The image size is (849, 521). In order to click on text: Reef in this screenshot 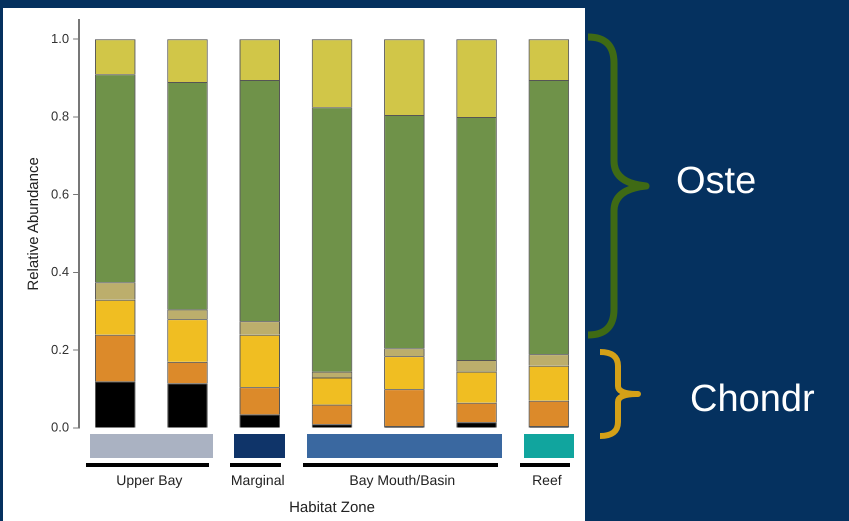, I will do `click(547, 480)`.